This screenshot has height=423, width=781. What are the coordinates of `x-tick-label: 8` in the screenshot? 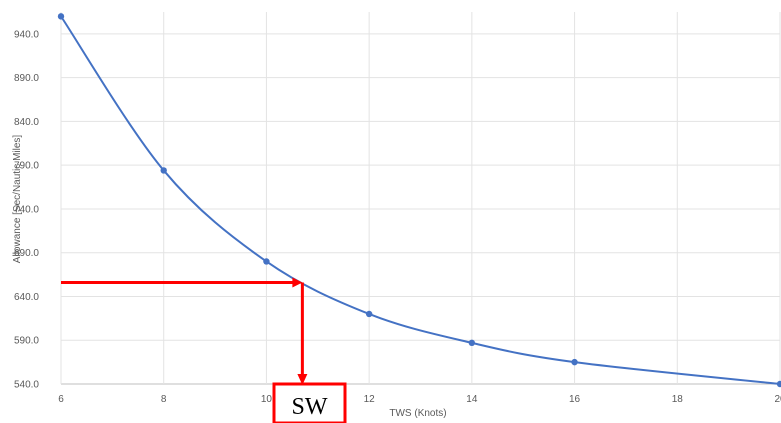 It's located at (164, 399).